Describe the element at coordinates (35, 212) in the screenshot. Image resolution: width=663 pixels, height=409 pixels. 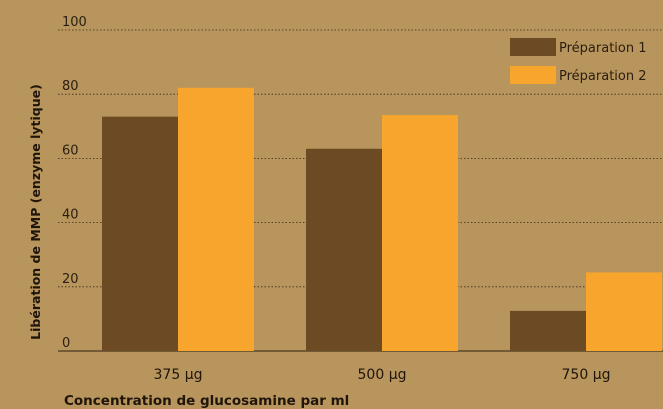
I see `y-axis-label: Libération de MMP (enzyme lytique)` at that location.